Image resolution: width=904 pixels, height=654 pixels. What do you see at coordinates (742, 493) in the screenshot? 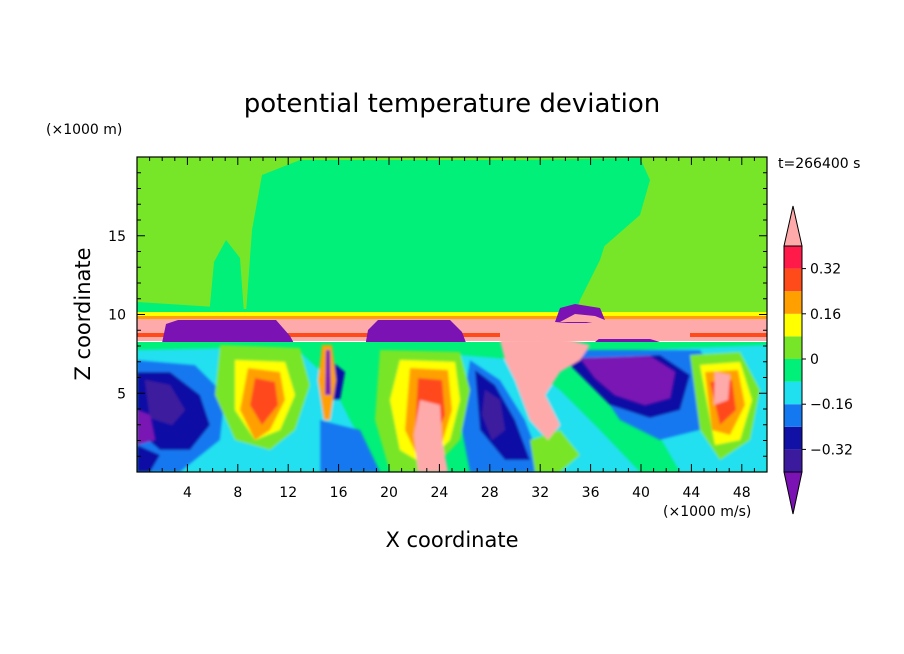
I see `x-tick-label: 48` at bounding box center [742, 493].